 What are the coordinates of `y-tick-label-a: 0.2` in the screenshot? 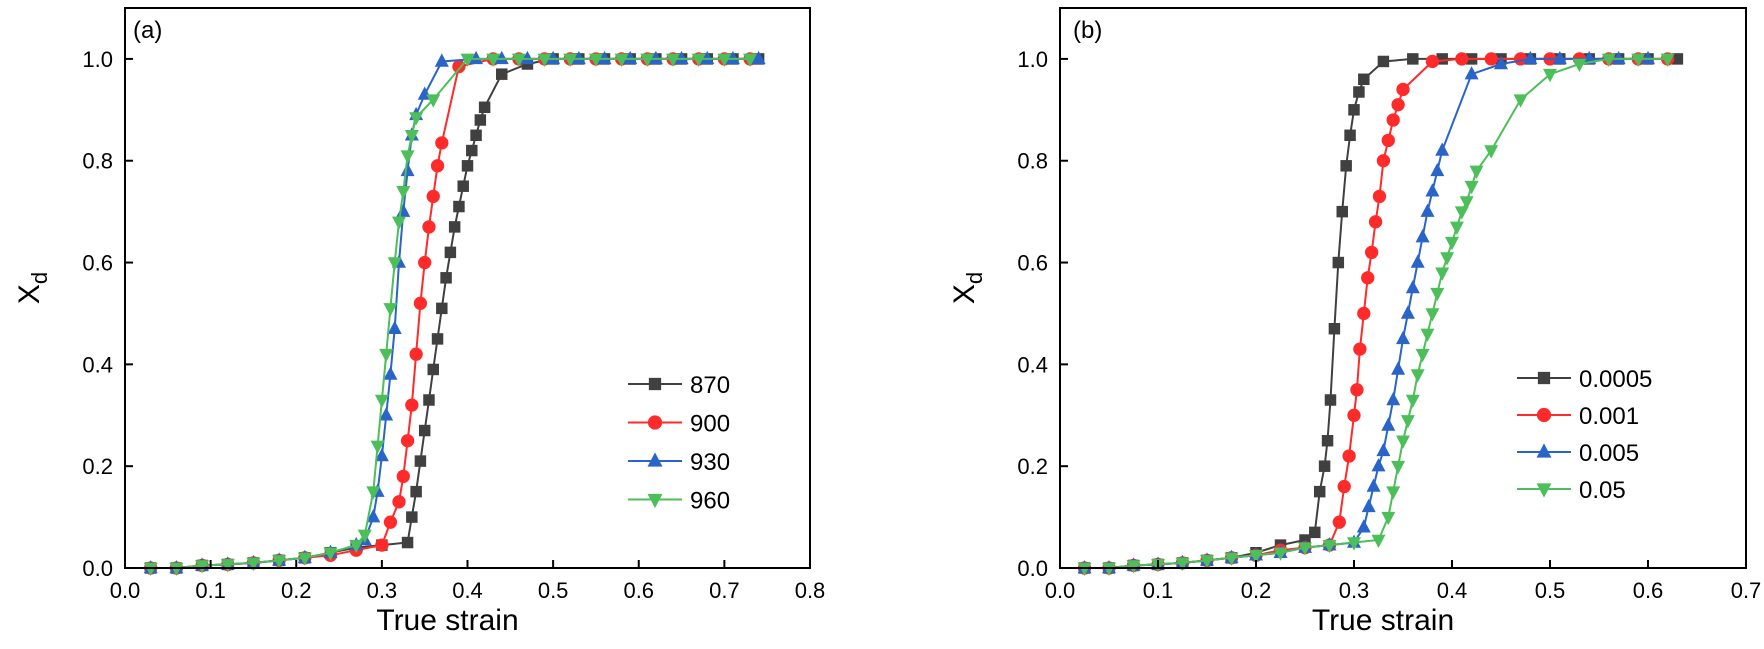 It's located at (97, 466).